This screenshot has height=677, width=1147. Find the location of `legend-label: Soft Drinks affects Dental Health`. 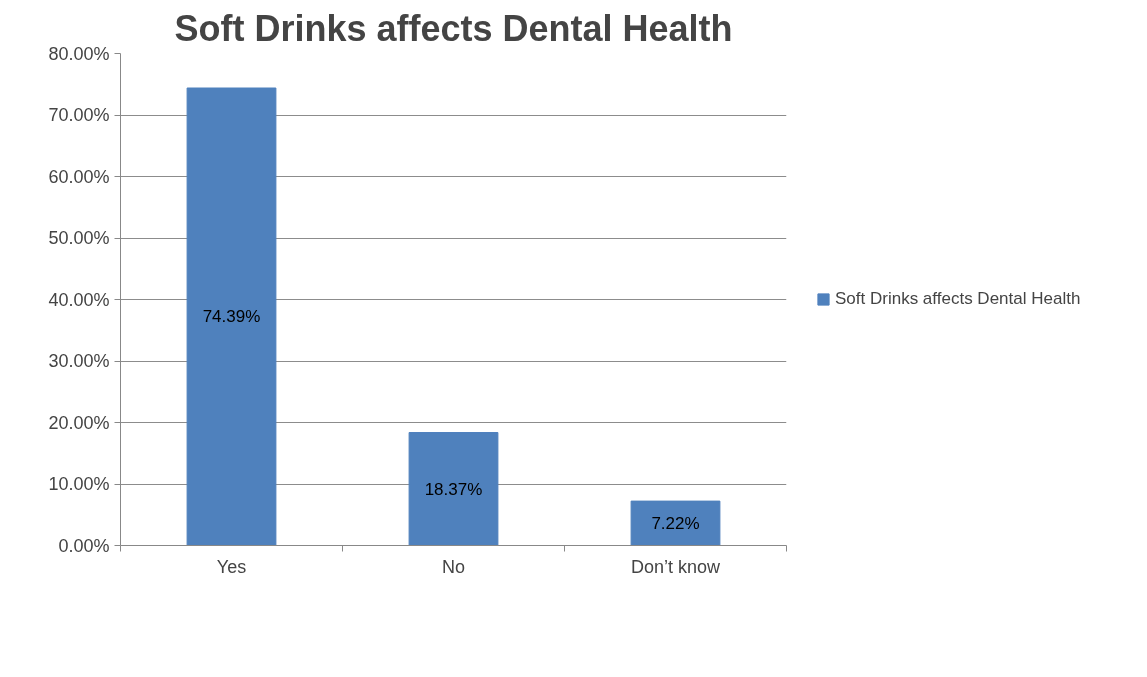

legend-label: Soft Drinks affects Dental Health is located at coordinates (958, 299).